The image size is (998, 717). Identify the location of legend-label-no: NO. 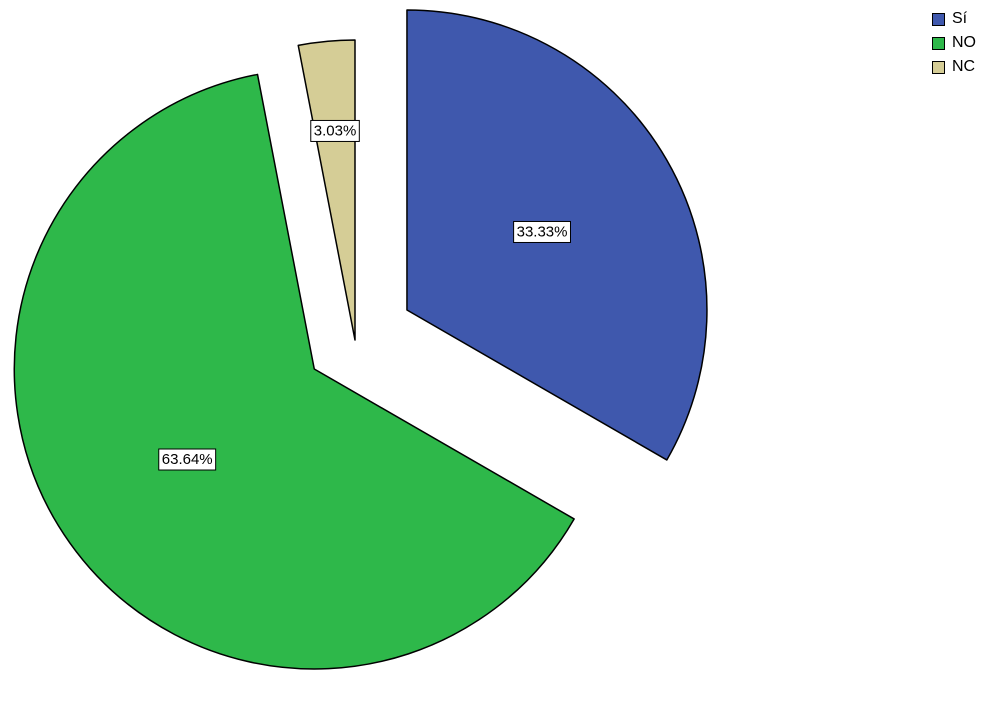
(964, 42).